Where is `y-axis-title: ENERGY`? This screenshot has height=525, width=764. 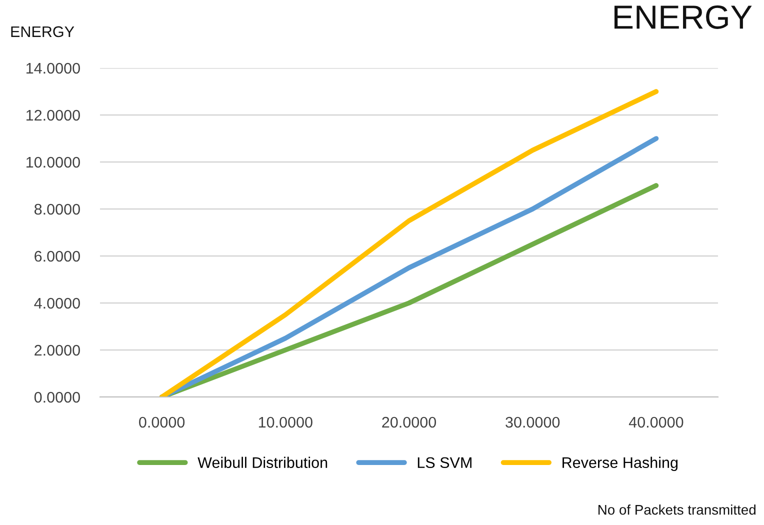
y-axis-title: ENERGY is located at coordinates (42, 32).